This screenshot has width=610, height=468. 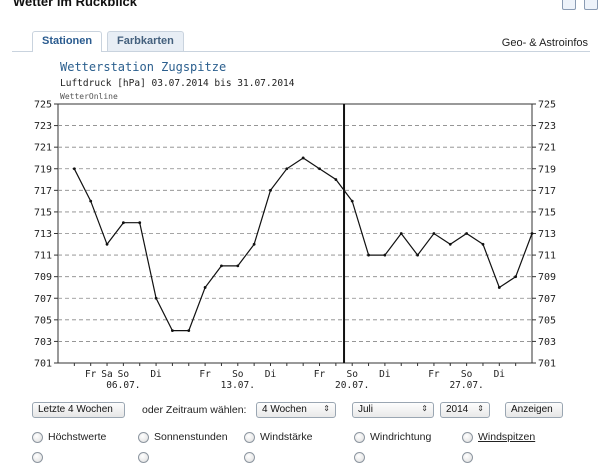 I want to click on radio-label: Windstärke, so click(x=286, y=437).